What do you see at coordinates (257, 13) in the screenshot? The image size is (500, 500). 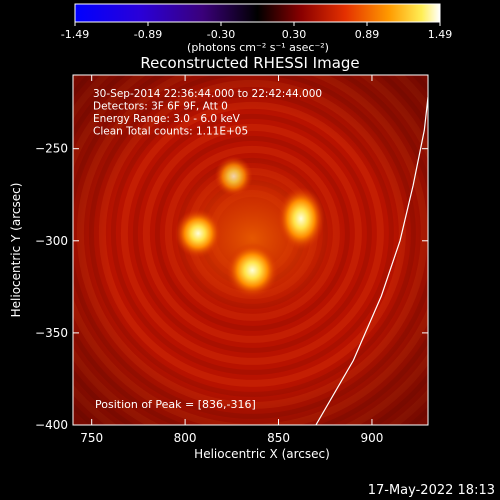 I see `colorbar-gradient` at bounding box center [257, 13].